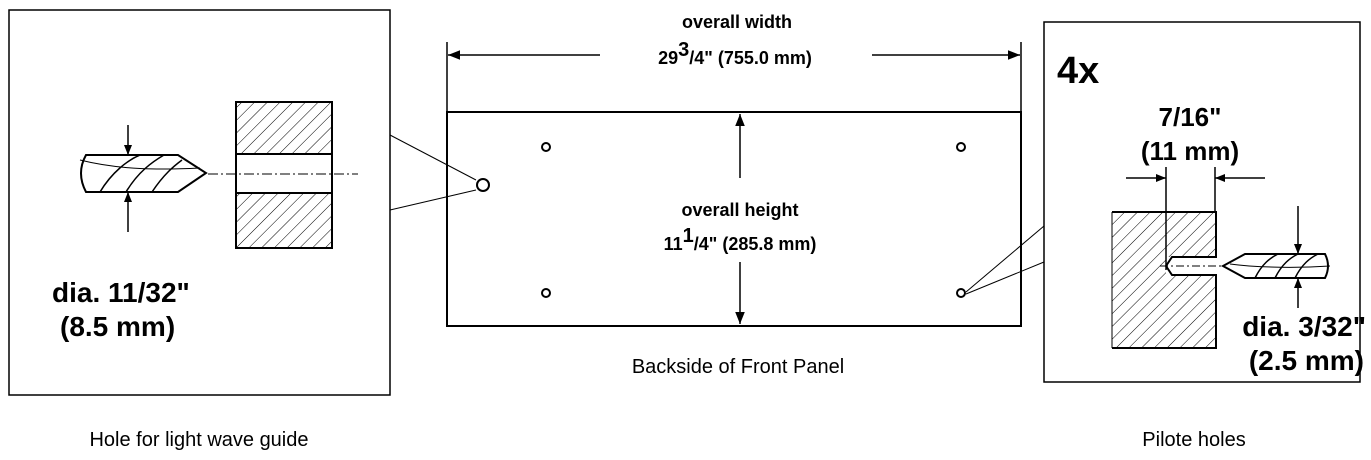  I want to click on right-callout-bottom, so click(1005, 278).